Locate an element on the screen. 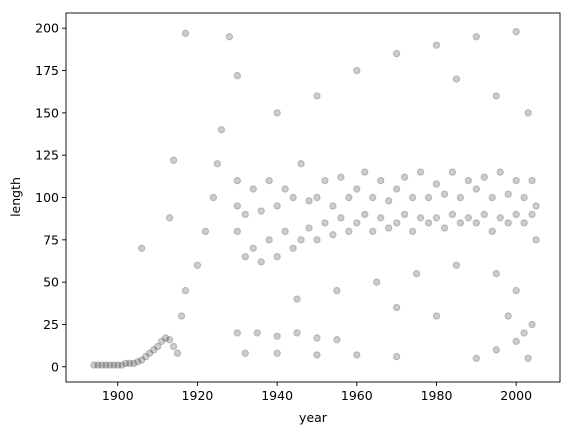  x-tick-label: 1980 is located at coordinates (437, 395).